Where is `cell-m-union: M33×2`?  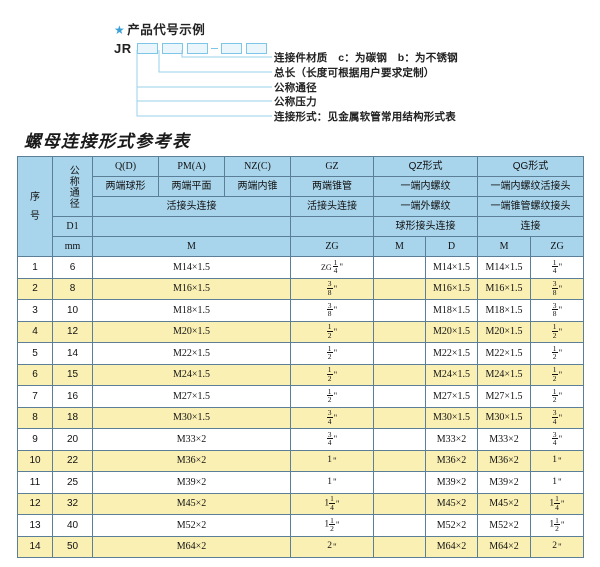 cell-m-union: M33×2 is located at coordinates (191, 439).